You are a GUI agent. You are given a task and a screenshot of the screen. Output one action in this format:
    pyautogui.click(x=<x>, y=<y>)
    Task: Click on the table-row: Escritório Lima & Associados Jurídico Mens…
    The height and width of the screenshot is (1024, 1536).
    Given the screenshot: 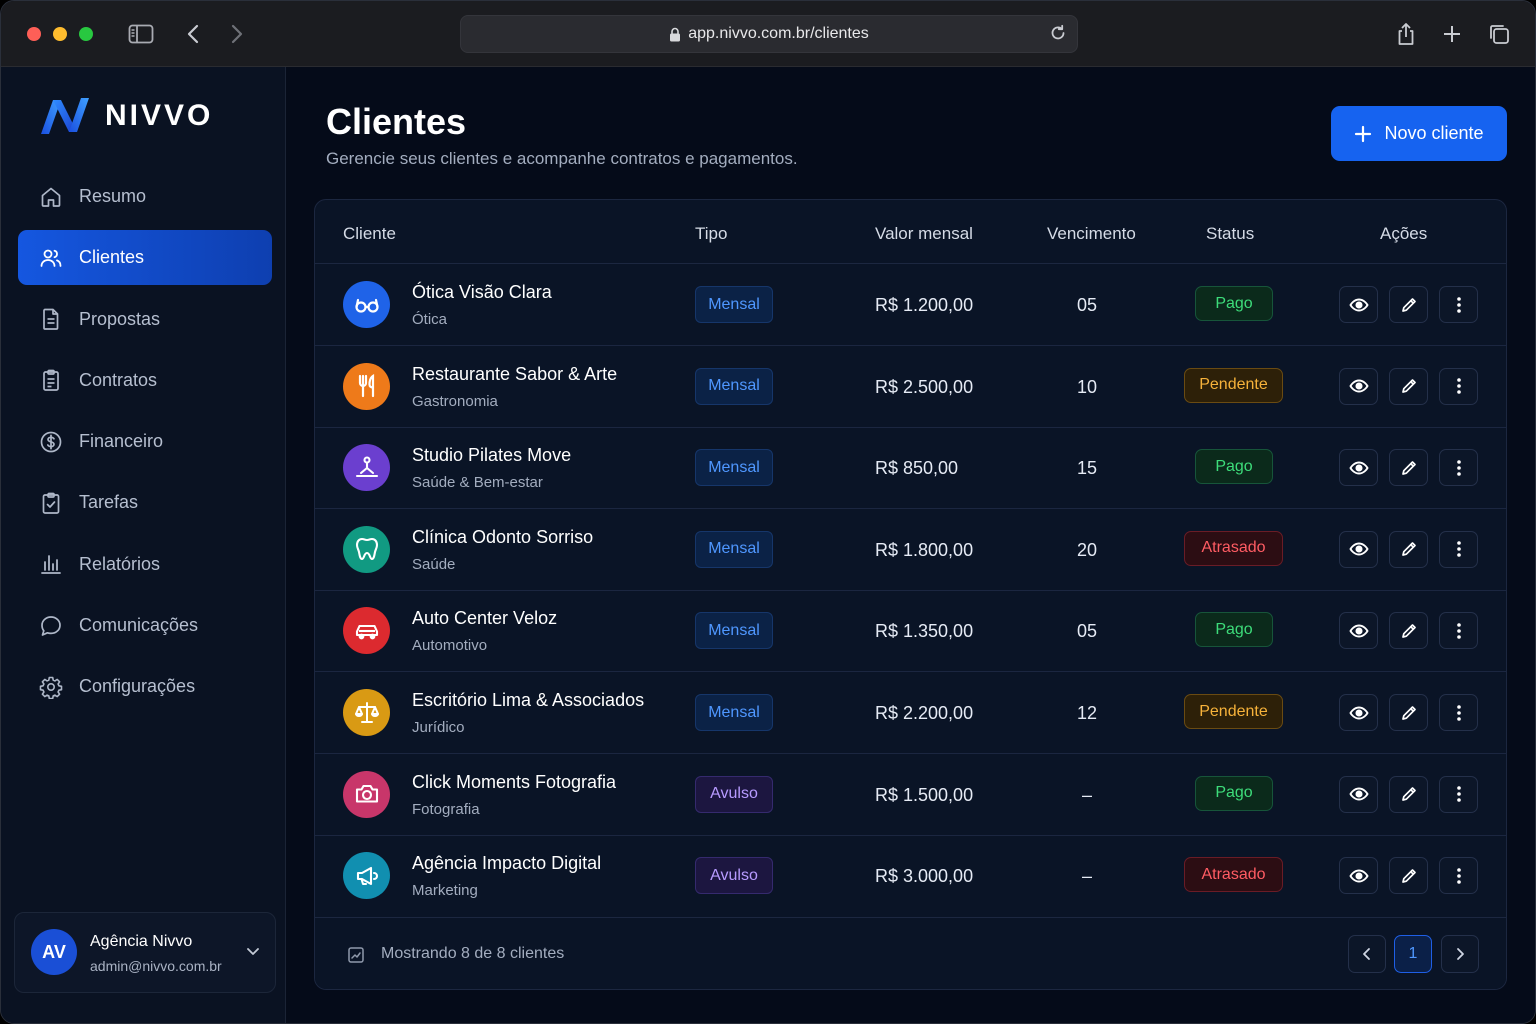 What is the action you would take?
    pyautogui.click(x=910, y=713)
    